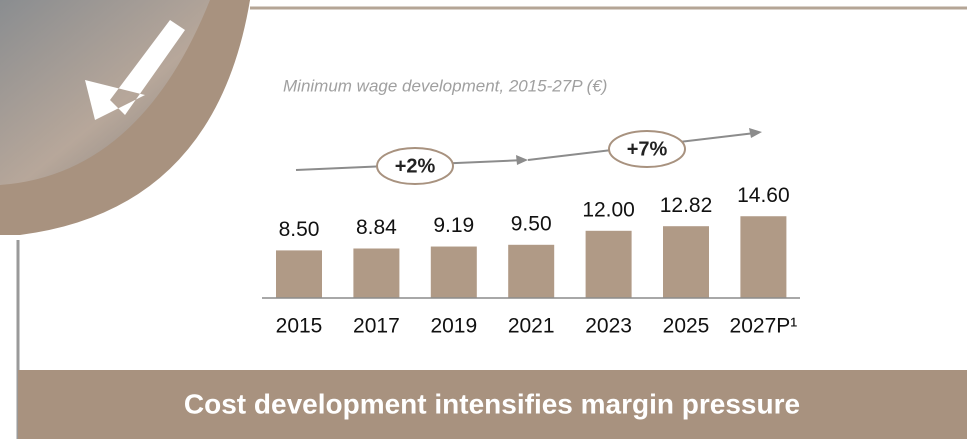 The height and width of the screenshot is (439, 967). Describe the element at coordinates (531, 223) in the screenshot. I see `value-label: 9.50` at that location.